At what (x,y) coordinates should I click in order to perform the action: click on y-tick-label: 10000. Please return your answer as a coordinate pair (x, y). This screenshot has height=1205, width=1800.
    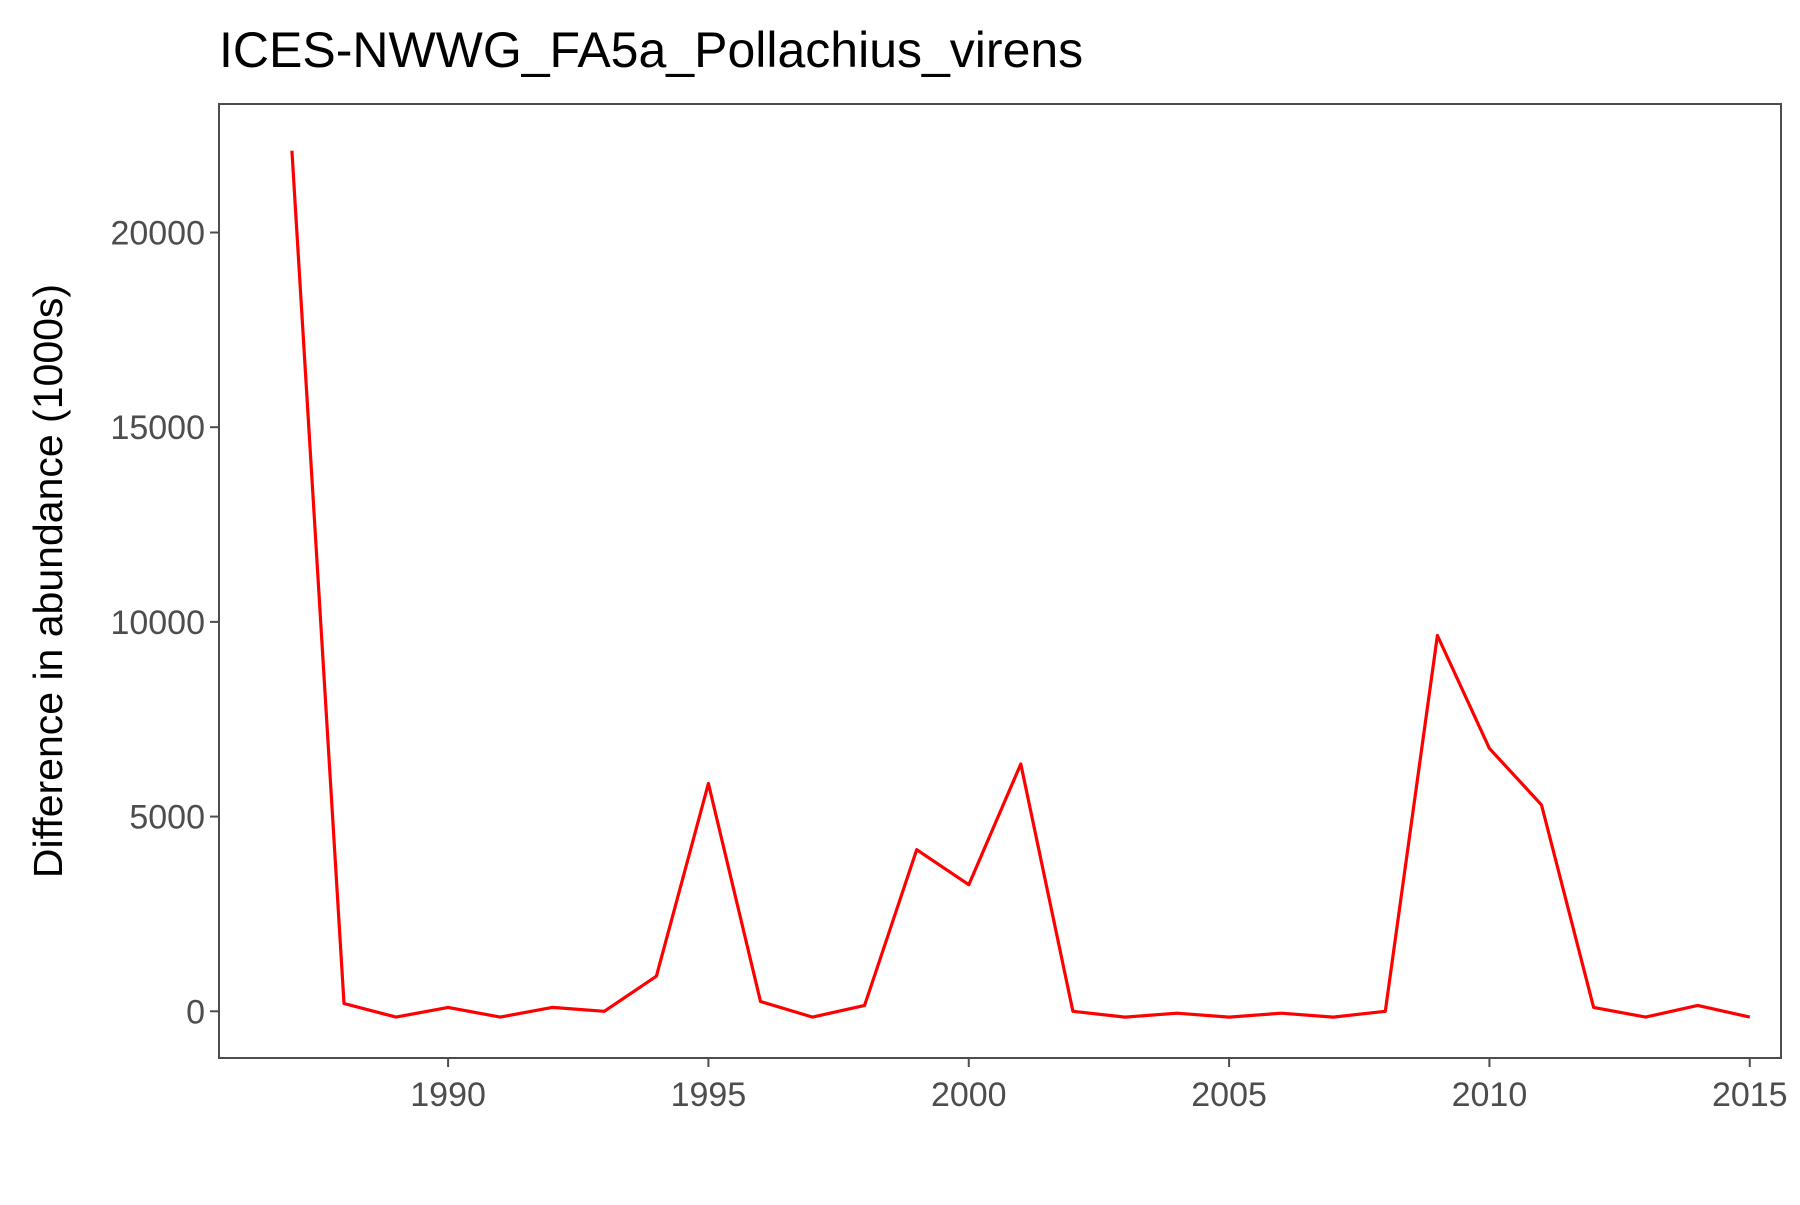
    Looking at the image, I should click on (157, 623).